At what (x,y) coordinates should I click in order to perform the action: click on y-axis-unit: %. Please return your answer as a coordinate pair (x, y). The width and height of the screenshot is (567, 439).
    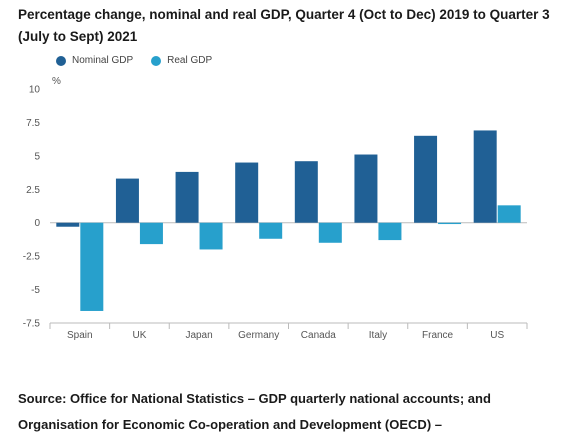
    Looking at the image, I should click on (56, 81).